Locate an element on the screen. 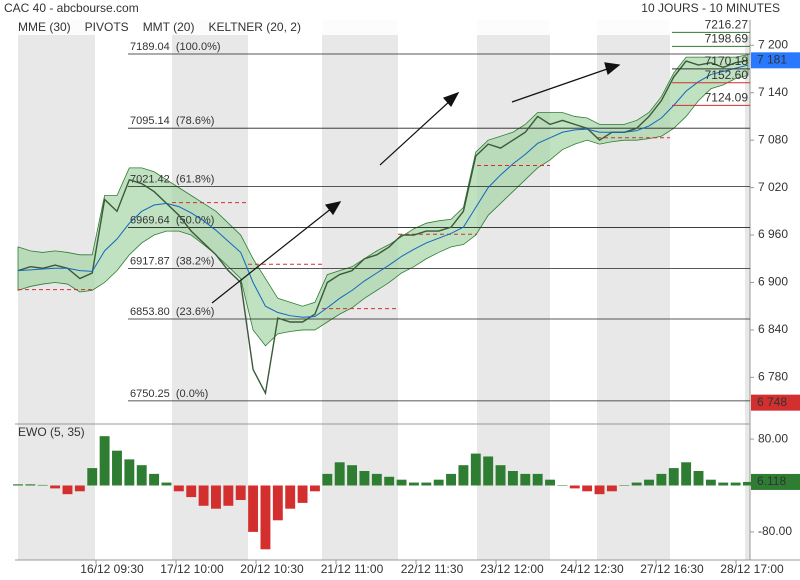 The height and width of the screenshot is (580, 800). x-tick-label: 20/12 10:30 is located at coordinates (272, 569).